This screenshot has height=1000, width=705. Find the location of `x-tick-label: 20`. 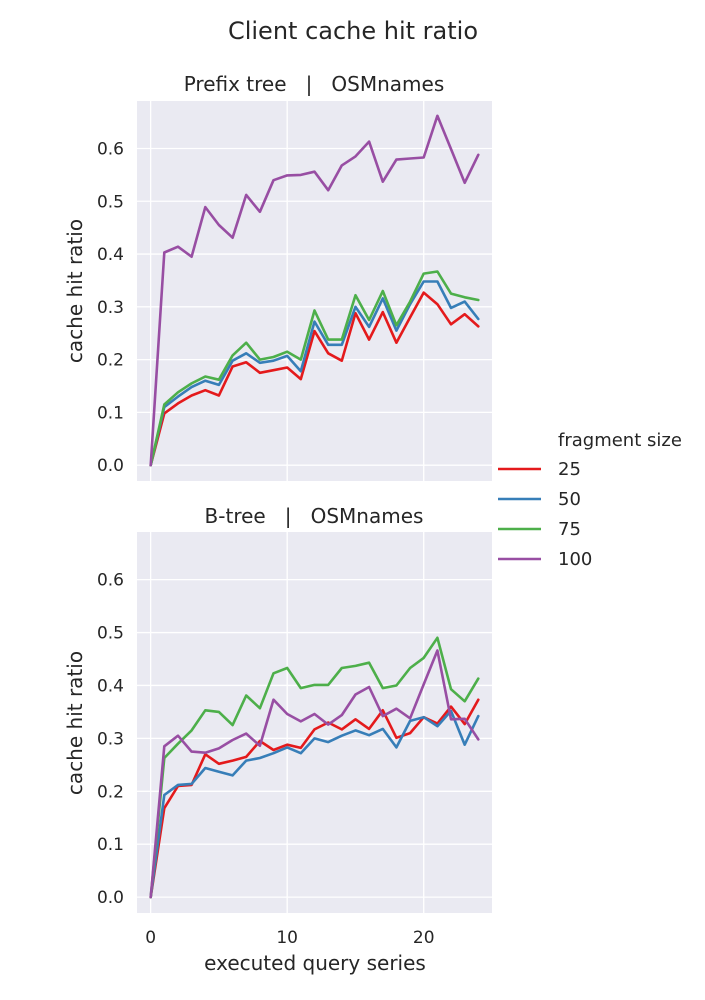

x-tick-label: 20 is located at coordinates (424, 938).